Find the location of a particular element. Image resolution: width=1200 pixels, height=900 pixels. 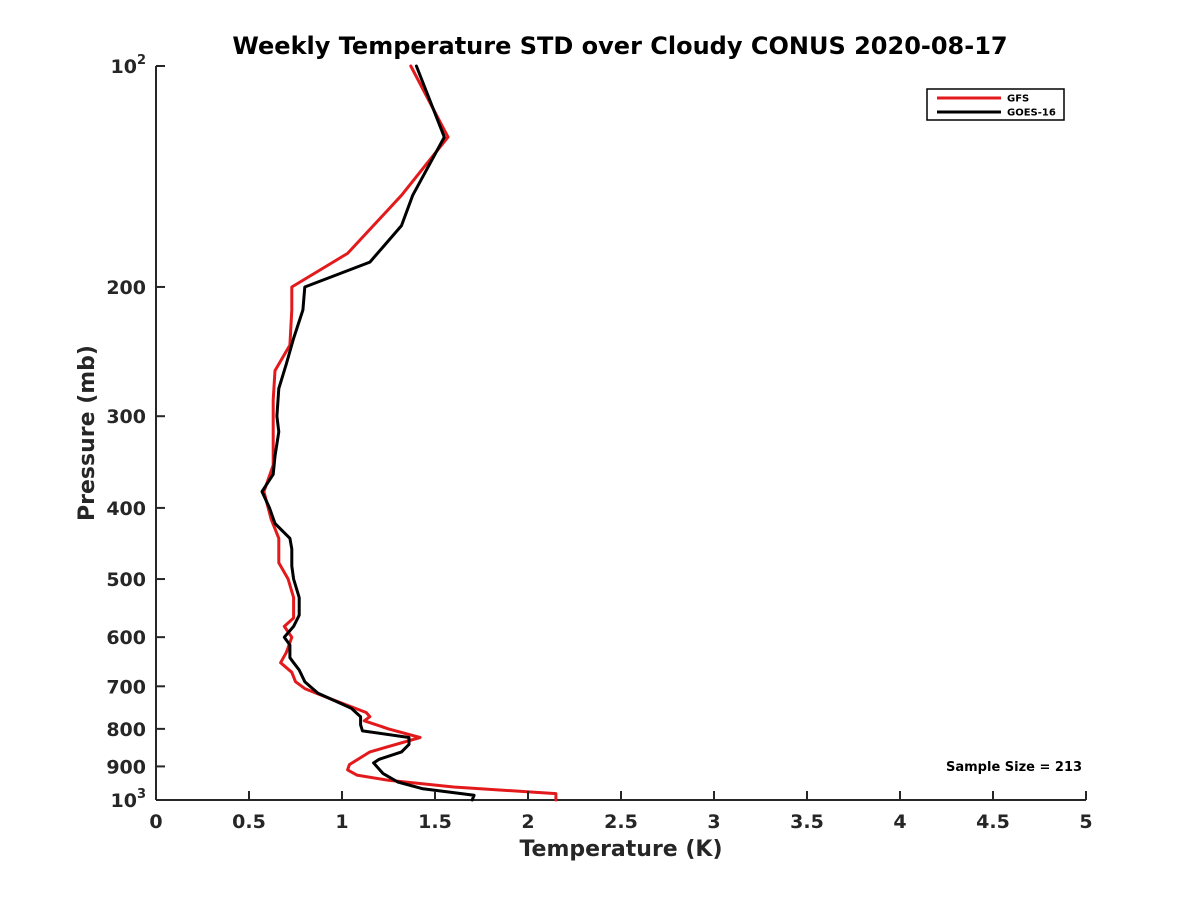

x-tick-label: 5 is located at coordinates (1085, 822).